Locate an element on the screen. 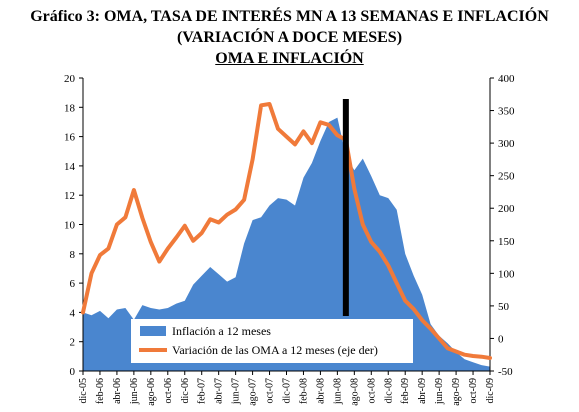  left-tick-label: 4 is located at coordinates (73, 313).